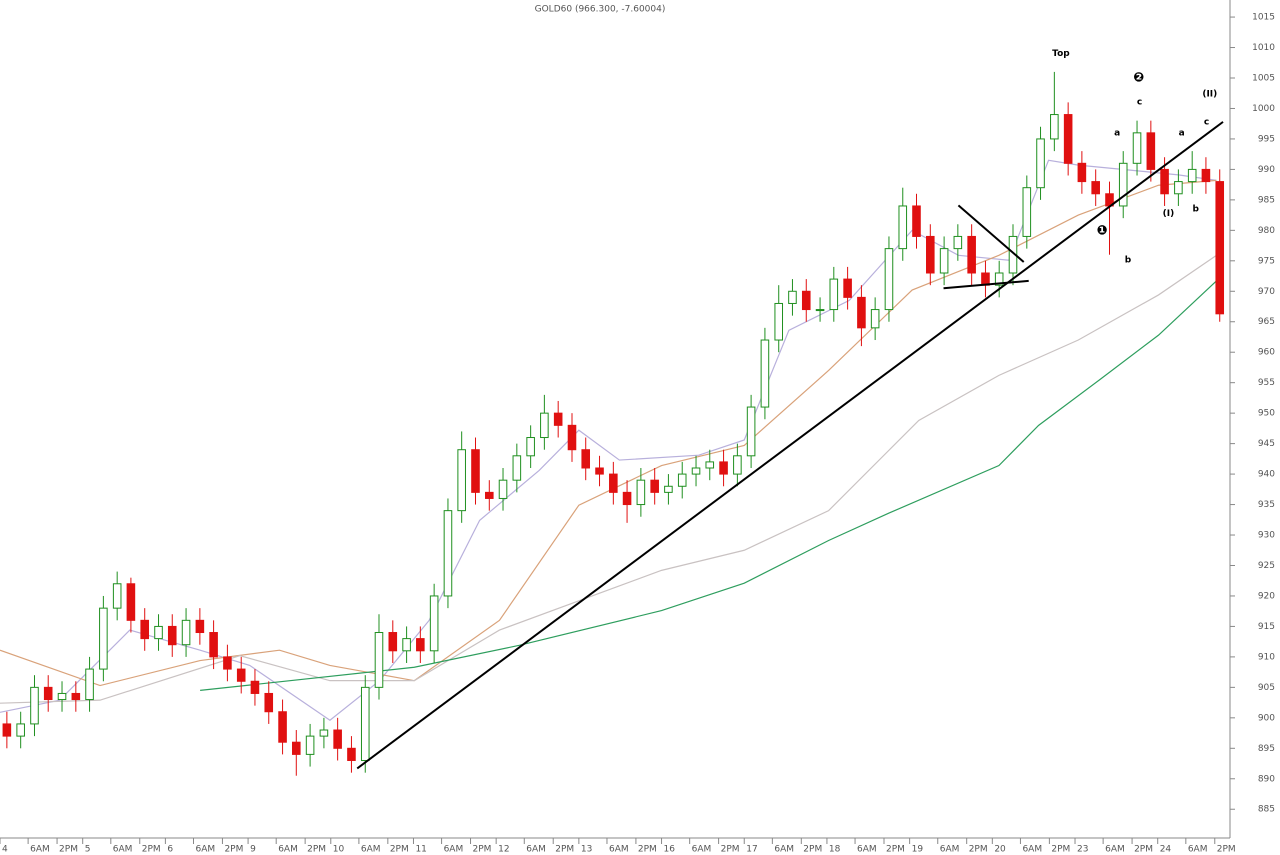  What do you see at coordinates (1263, 109) in the screenshot?
I see `y-tick-label: 1000` at bounding box center [1263, 109].